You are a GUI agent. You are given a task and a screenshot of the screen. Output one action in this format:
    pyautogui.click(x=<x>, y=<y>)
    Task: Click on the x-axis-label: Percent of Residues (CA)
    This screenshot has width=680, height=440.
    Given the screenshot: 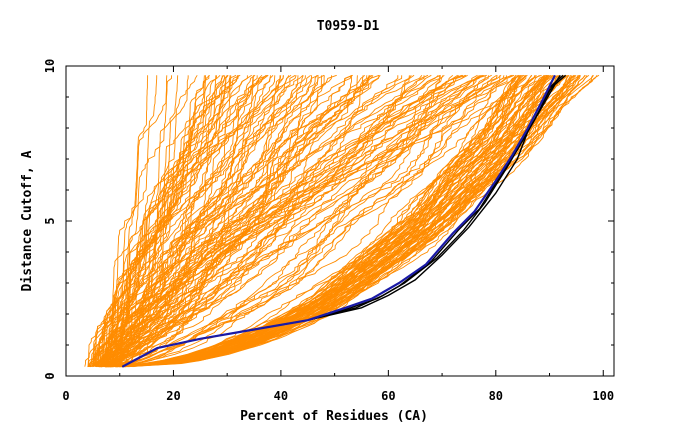 What is the action you would take?
    pyautogui.click(x=334, y=416)
    